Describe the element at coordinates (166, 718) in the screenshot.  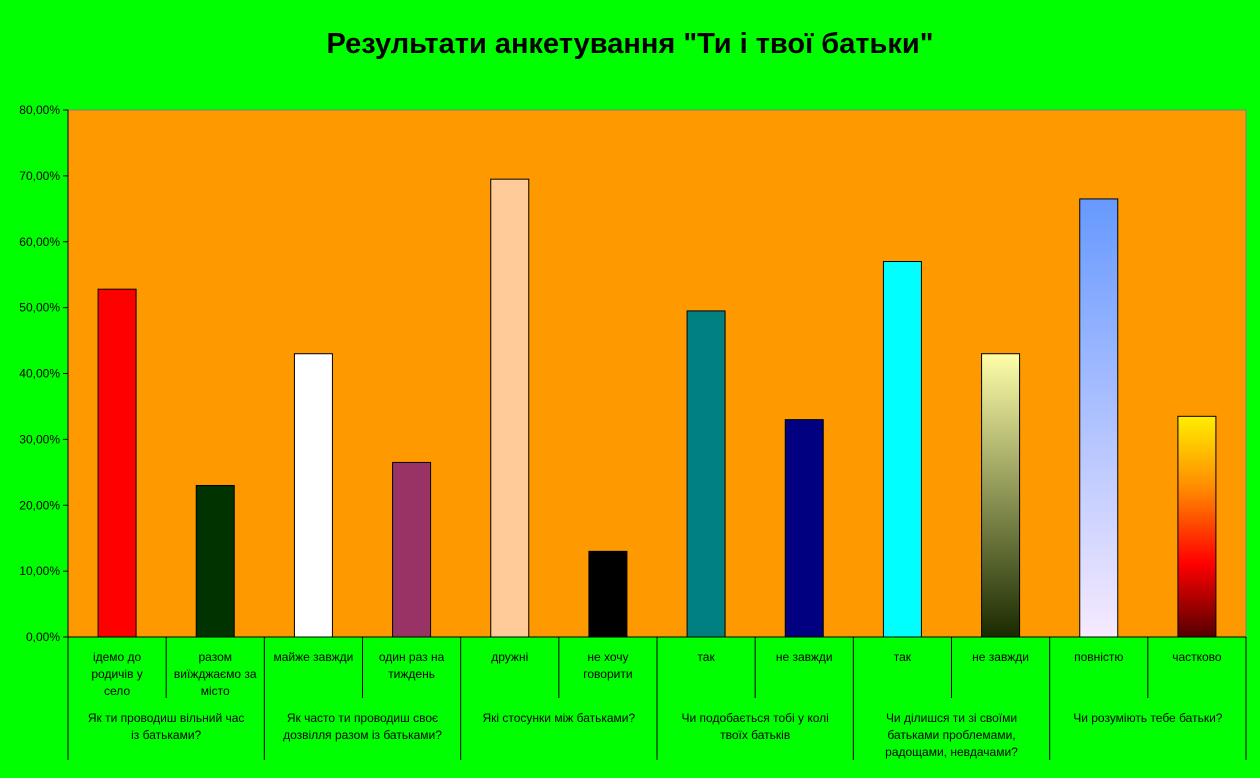
I see `group-label: Як ти проводиш вільний час` at that location.